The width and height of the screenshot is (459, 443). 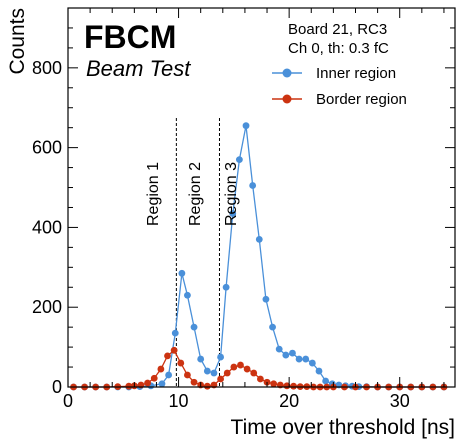 What do you see at coordinates (343, 427) in the screenshot?
I see `x-axis-title: Time over threshold [ns]` at bounding box center [343, 427].